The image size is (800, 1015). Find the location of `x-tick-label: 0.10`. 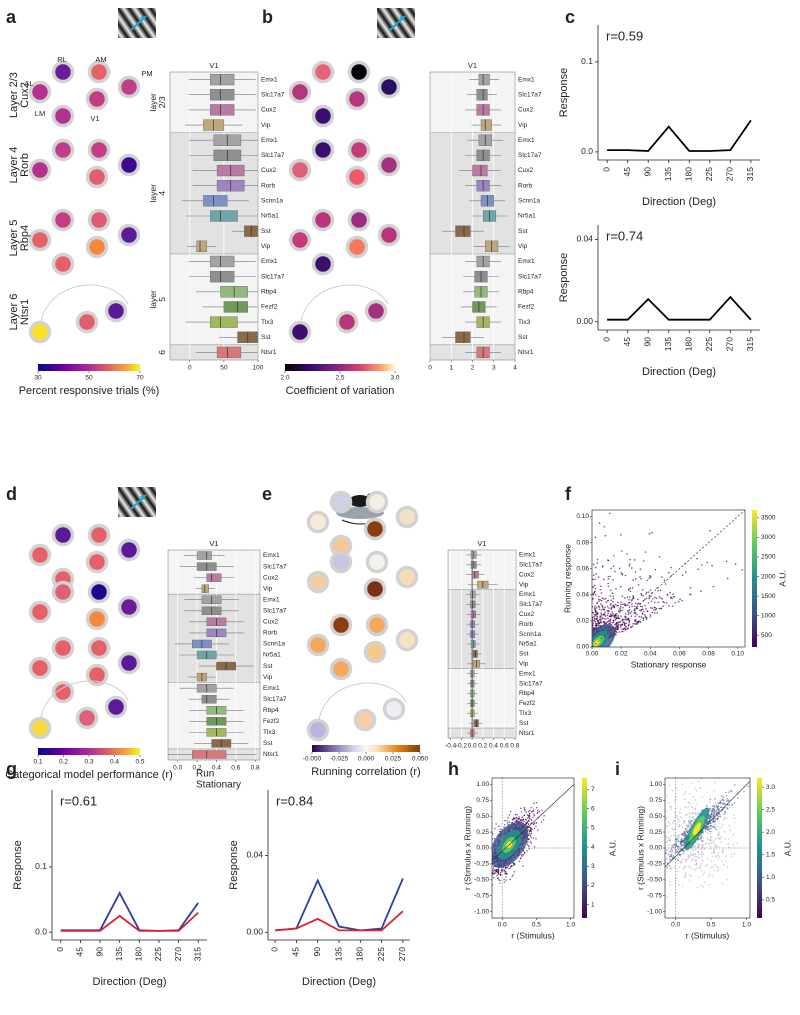

x-tick-label: 0.10 is located at coordinates (737, 654).